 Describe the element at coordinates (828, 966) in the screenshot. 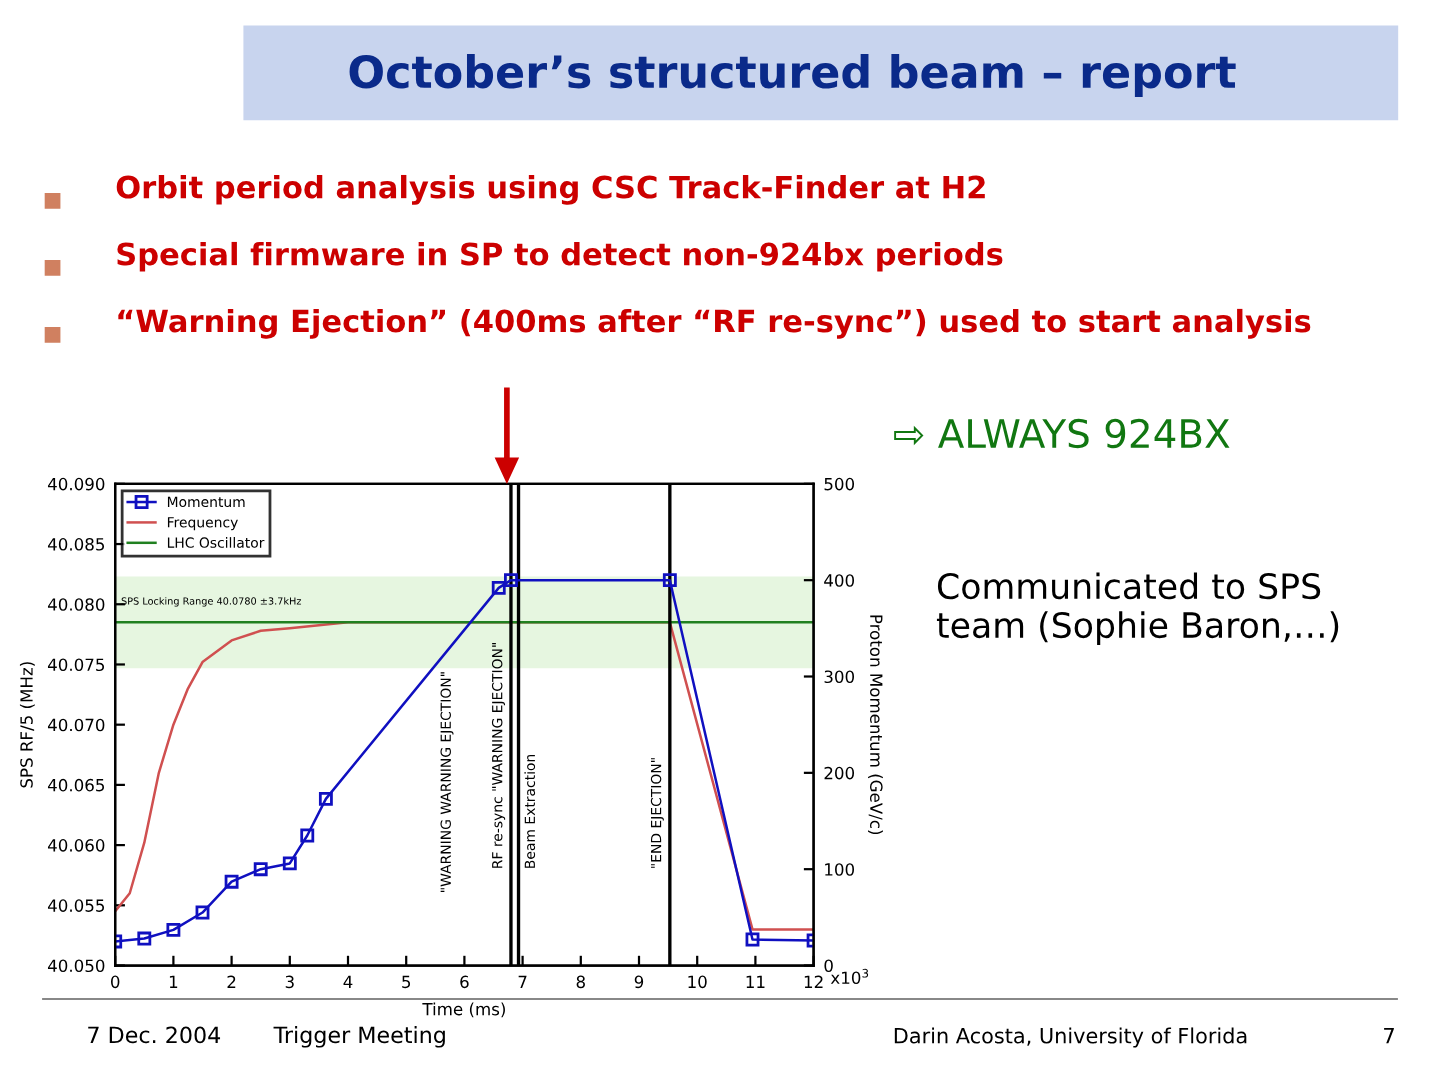

I see `y2-tick-label: 0` at that location.